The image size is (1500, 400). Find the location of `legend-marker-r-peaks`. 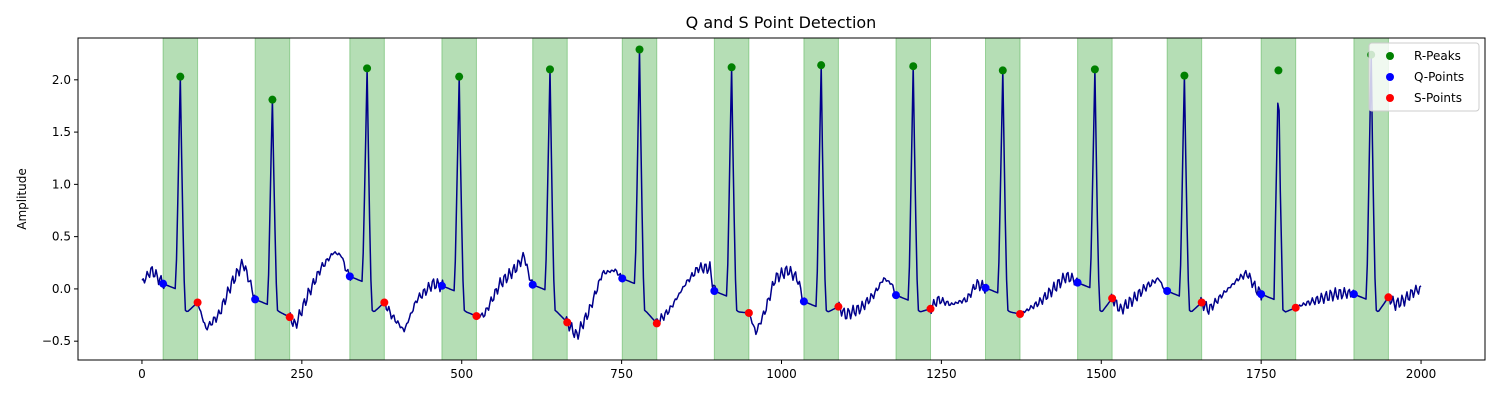

legend-marker-r-peaks is located at coordinates (1390, 56).